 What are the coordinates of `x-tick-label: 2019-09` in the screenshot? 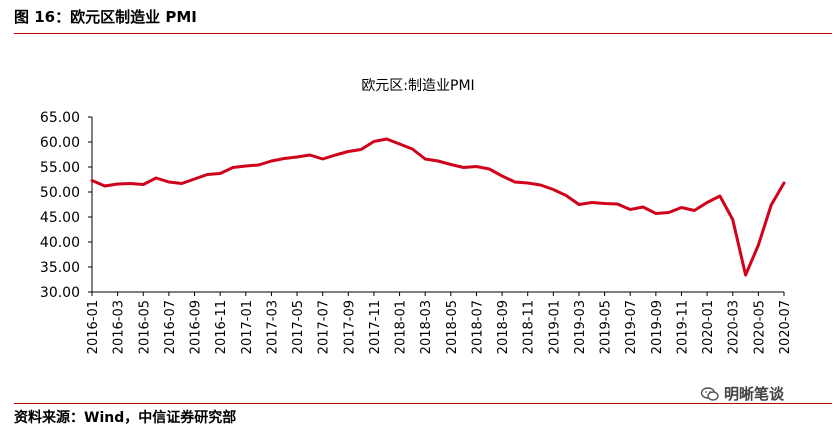 It's located at (657, 327).